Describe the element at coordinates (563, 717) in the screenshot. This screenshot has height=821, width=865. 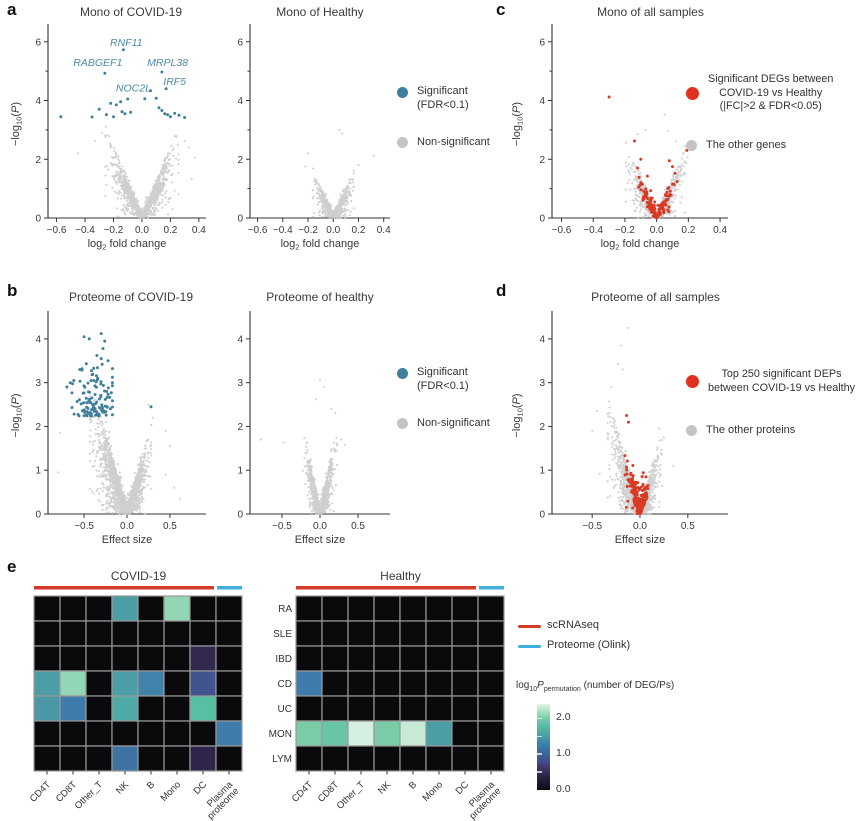
I see `colorbar-tick-2: 2.0` at that location.